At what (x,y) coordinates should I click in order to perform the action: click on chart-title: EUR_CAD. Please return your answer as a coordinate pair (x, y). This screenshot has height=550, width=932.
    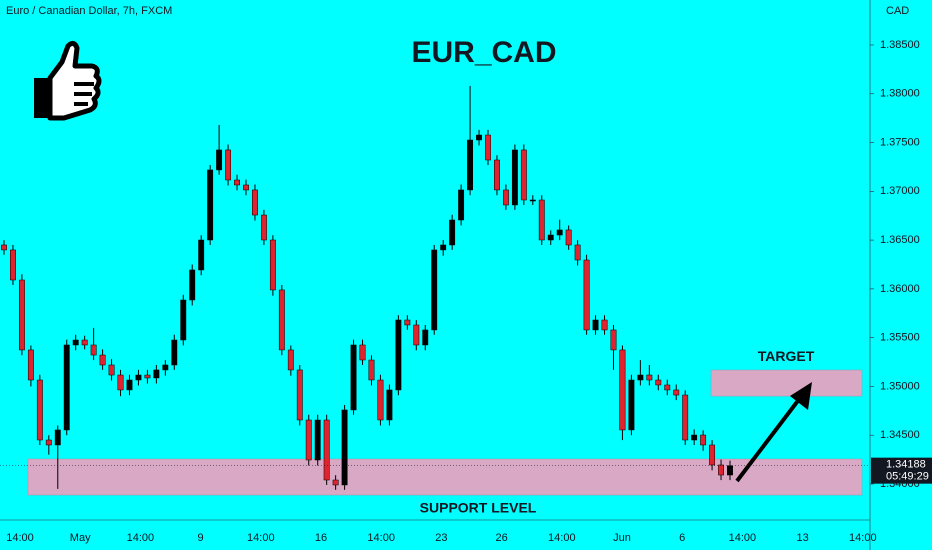
    Looking at the image, I should click on (483, 52).